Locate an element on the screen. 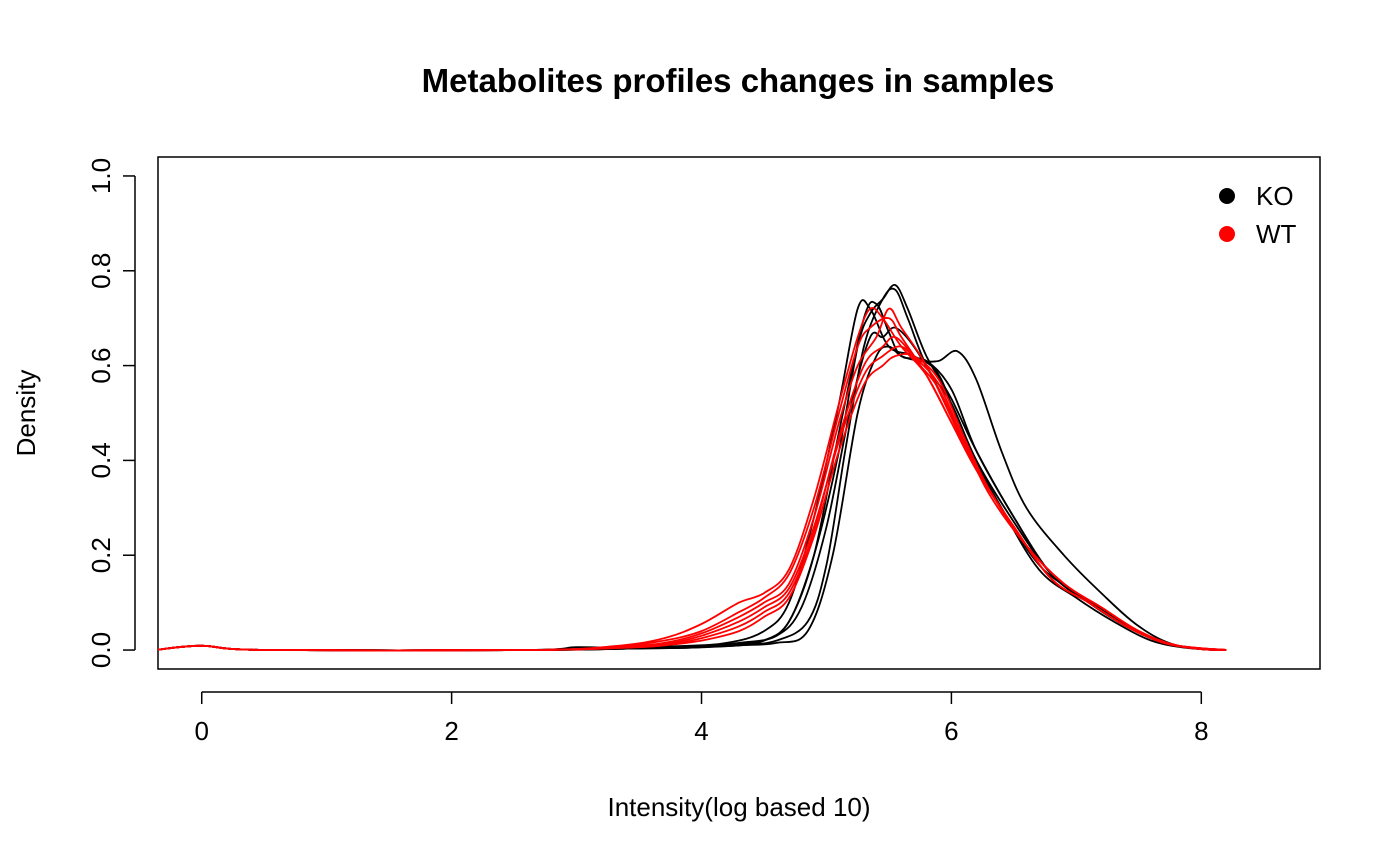 The width and height of the screenshot is (1400, 865). legend: KO WT is located at coordinates (1258, 215).